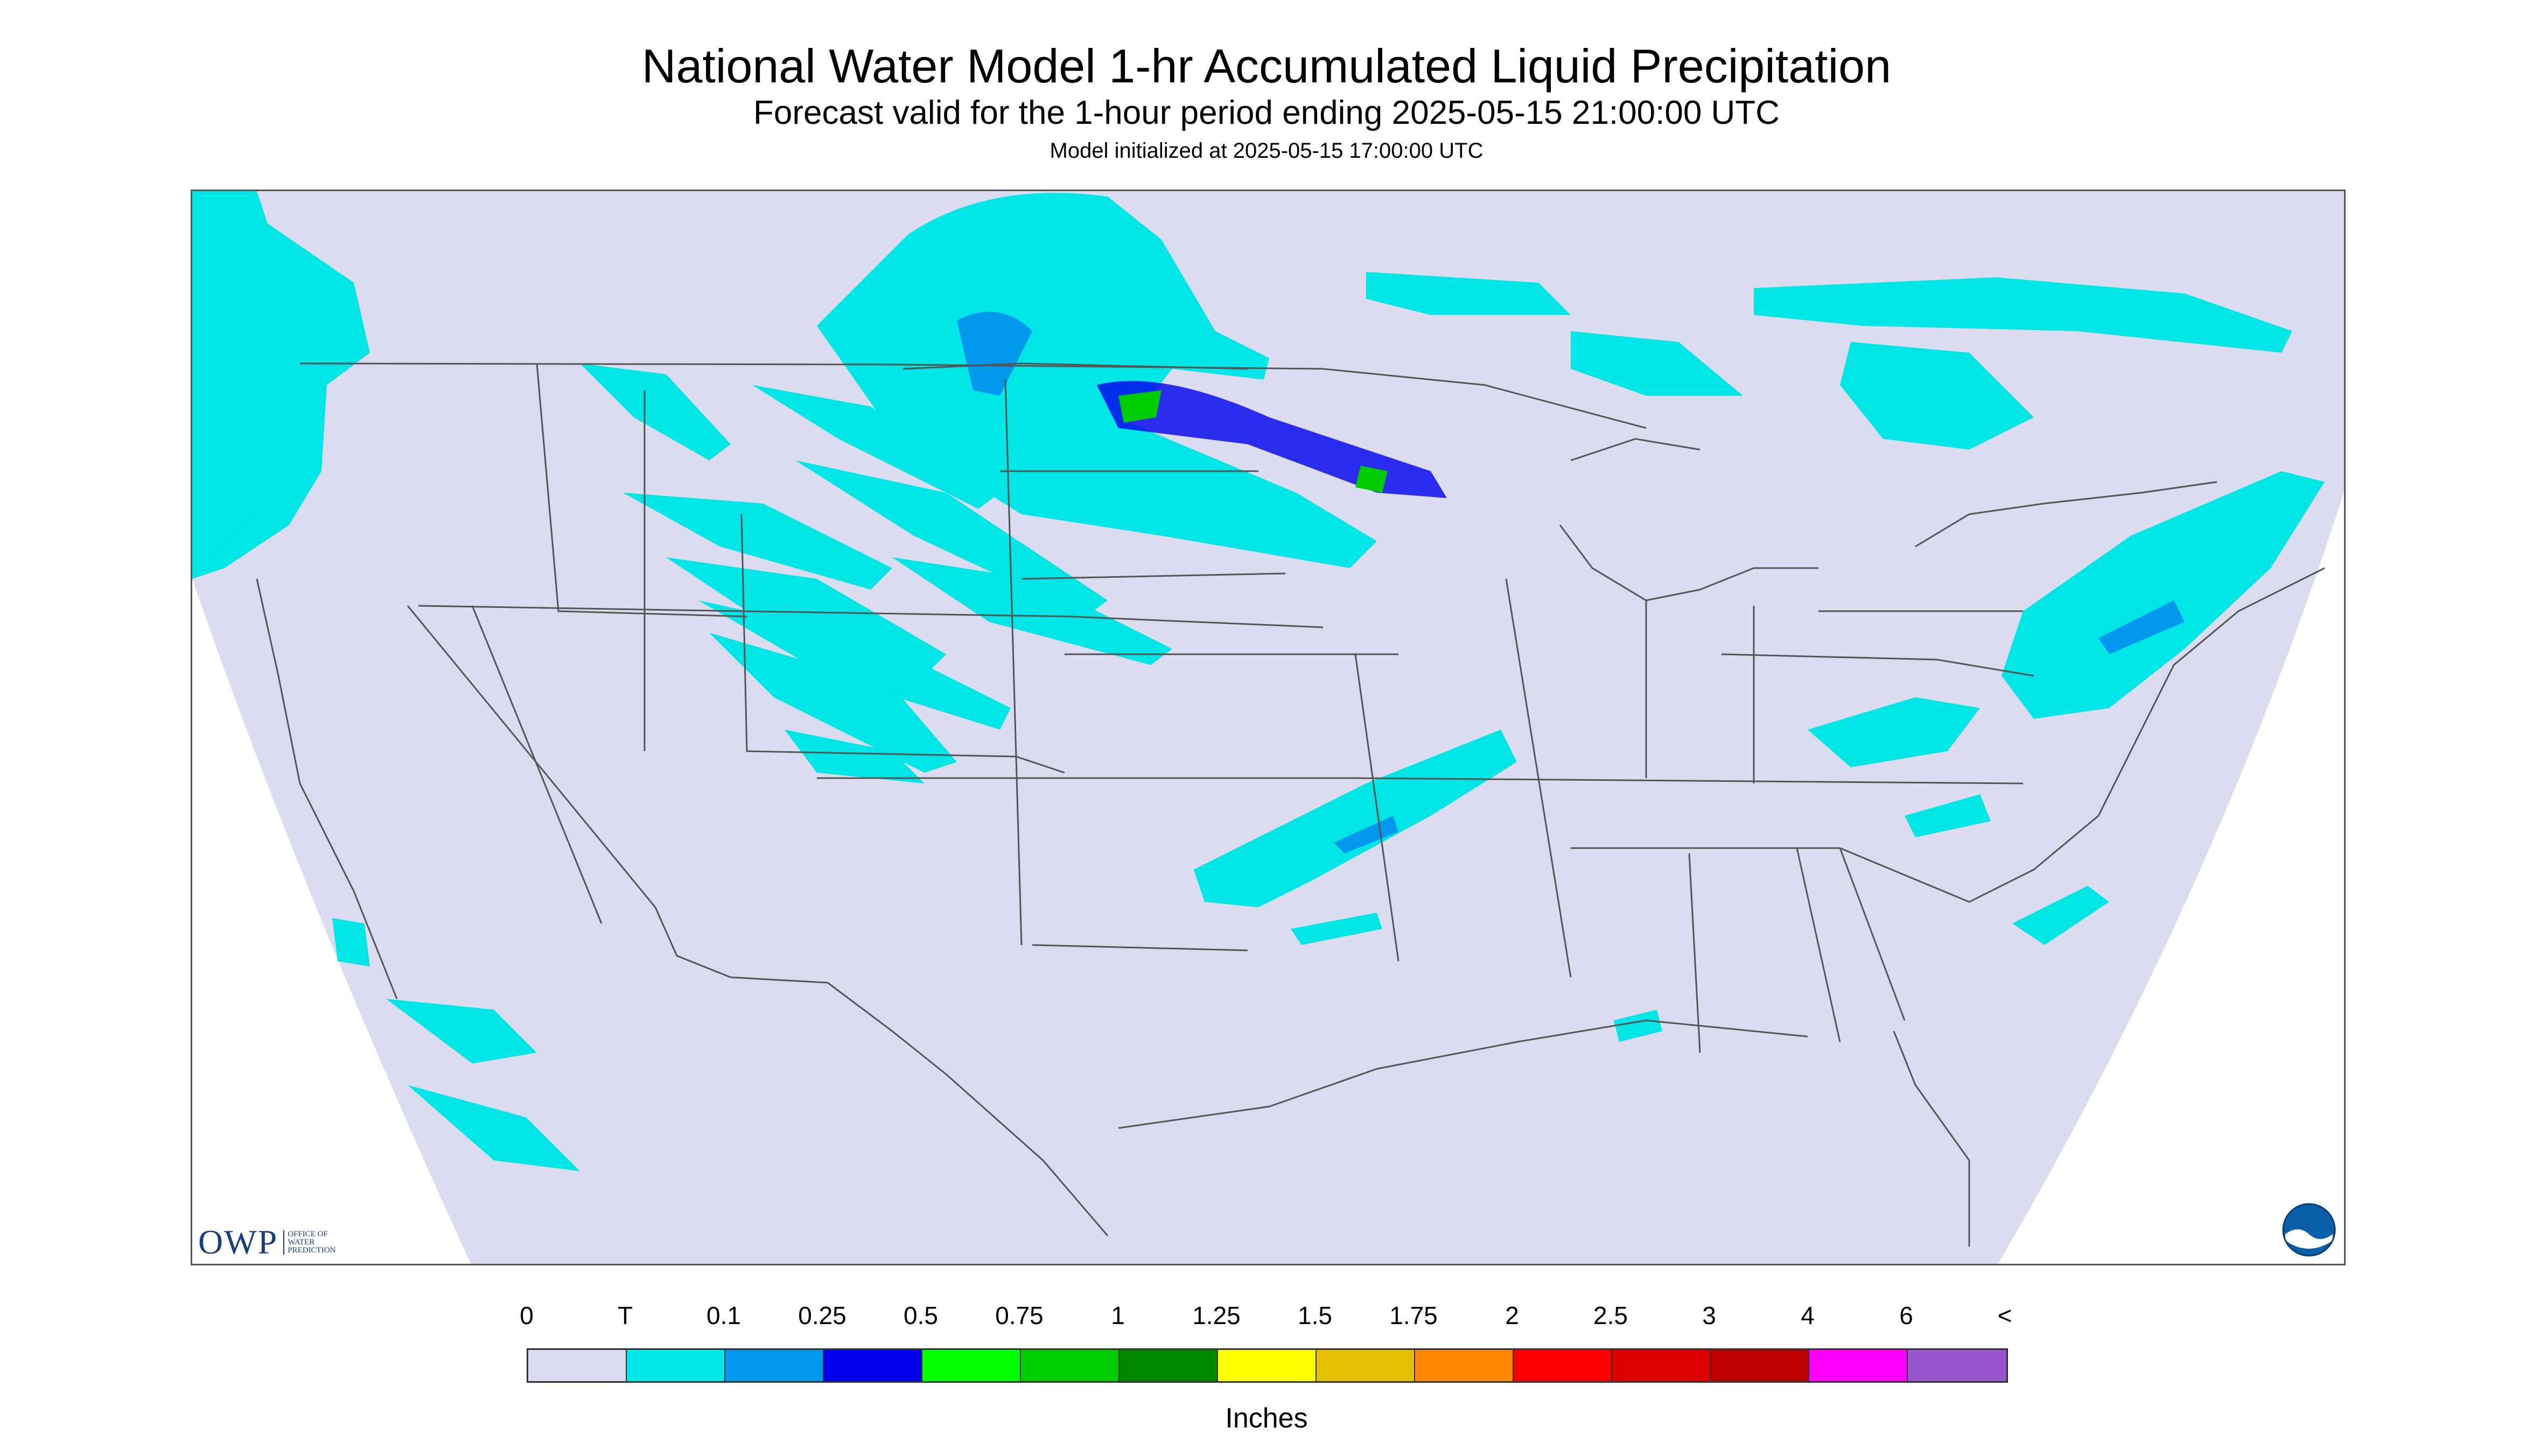  I want to click on legend-tick-label: 2.5, so click(1610, 1315).